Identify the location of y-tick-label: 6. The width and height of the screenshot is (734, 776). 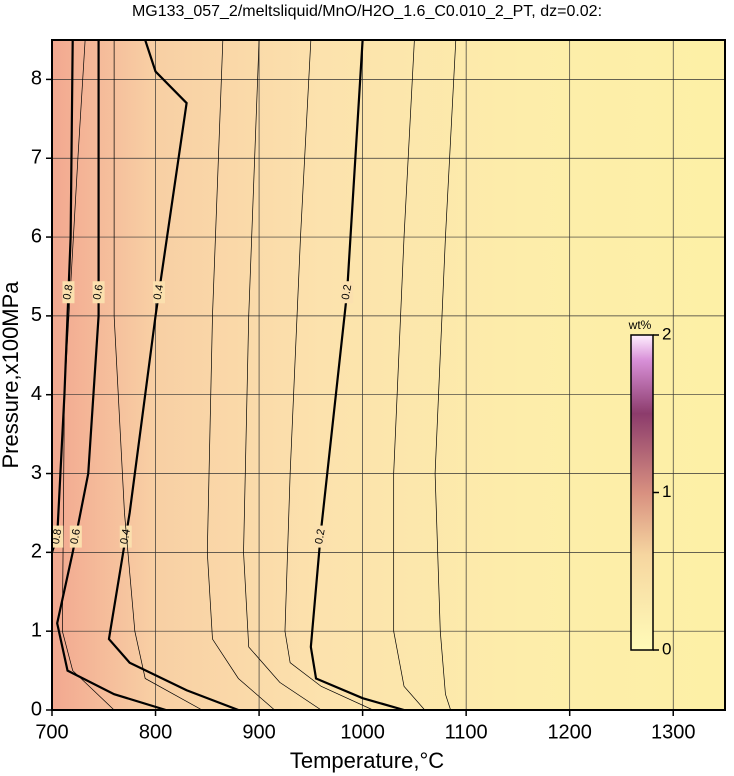
(36, 236).